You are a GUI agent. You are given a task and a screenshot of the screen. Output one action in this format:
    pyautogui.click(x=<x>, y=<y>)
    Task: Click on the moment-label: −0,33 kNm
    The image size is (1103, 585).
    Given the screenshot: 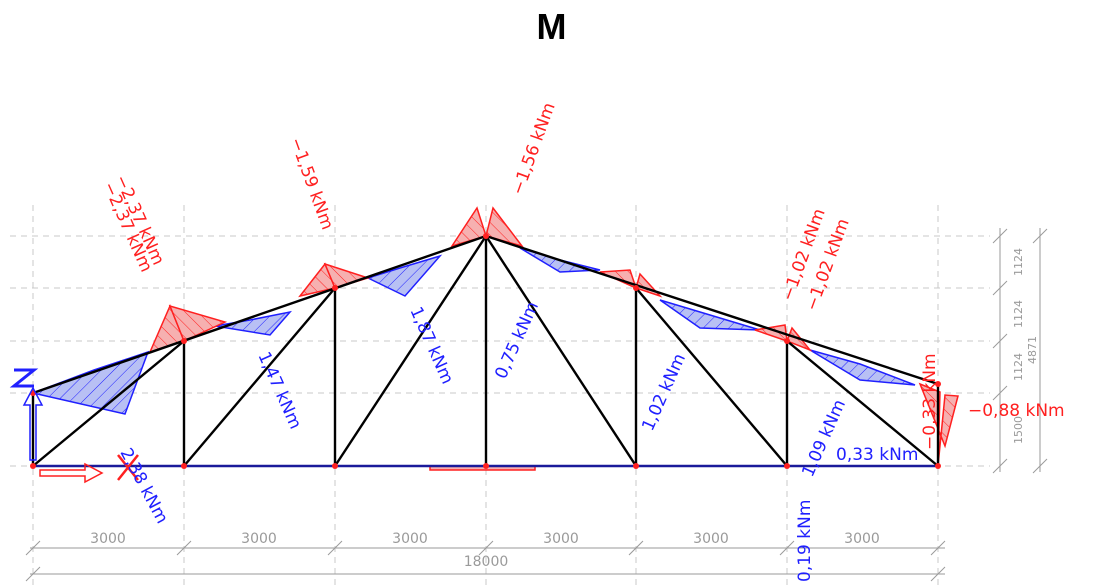 What is the action you would take?
    pyautogui.click(x=930, y=401)
    